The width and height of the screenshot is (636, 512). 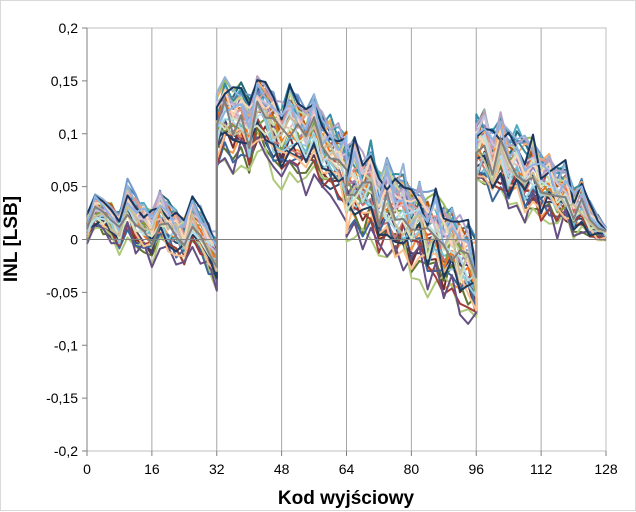 I want to click on y-tick-label: 0, so click(x=74, y=240).